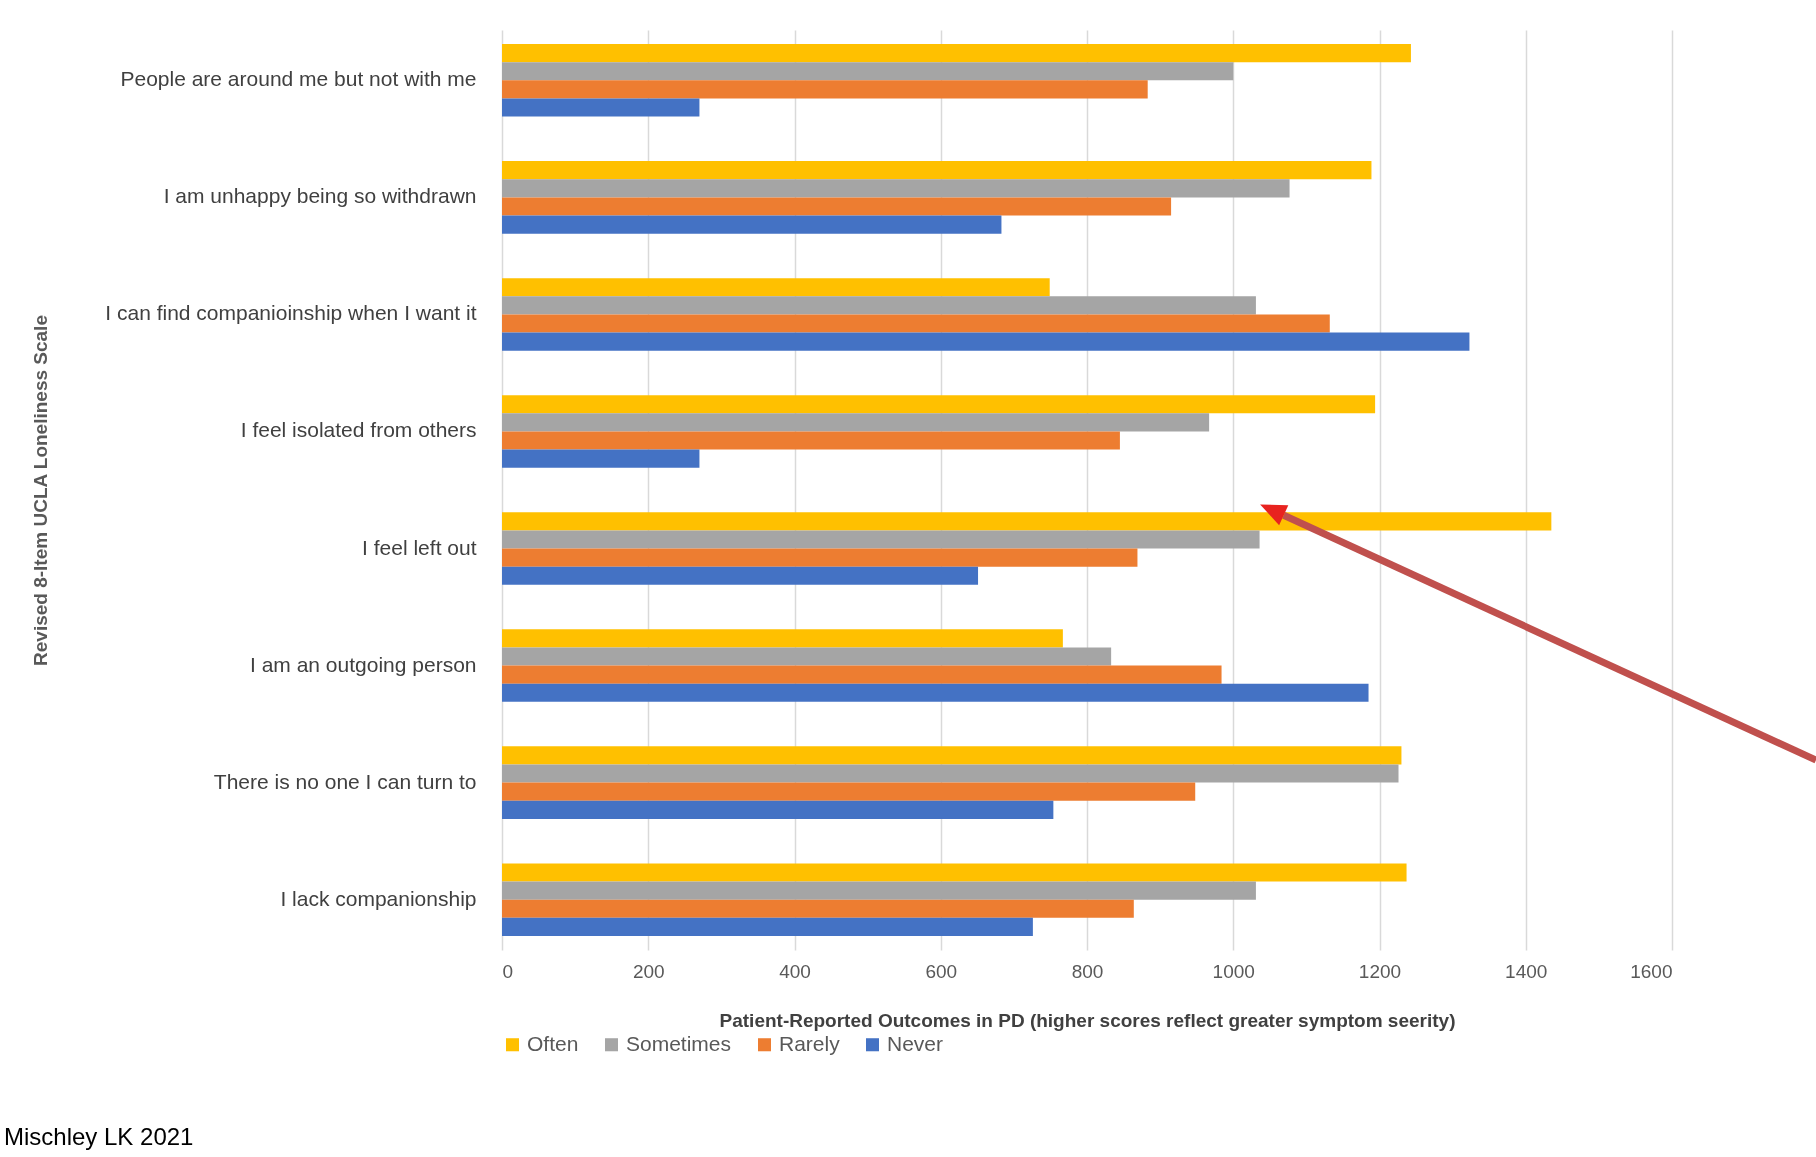 This screenshot has height=1157, width=1816. What do you see at coordinates (915, 1043) in the screenshot?
I see `legend-label: Never` at bounding box center [915, 1043].